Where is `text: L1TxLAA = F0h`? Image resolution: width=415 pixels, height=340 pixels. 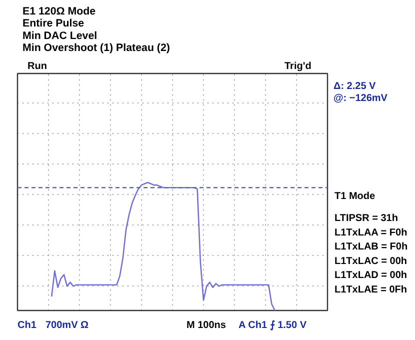 text: L1TxLAA = F0h is located at coordinates (371, 232).